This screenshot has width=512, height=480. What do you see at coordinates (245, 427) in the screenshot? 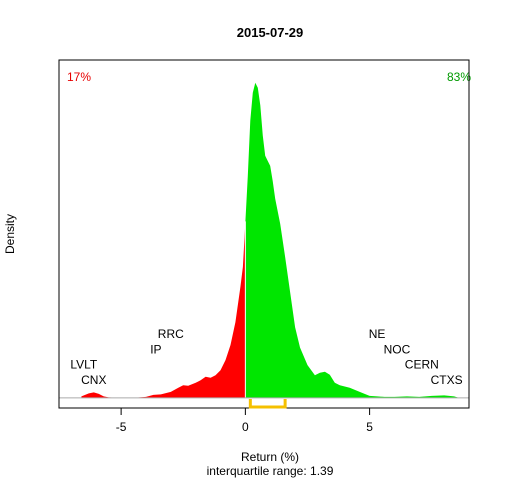
I see `x-tick-label: 0` at bounding box center [245, 427].